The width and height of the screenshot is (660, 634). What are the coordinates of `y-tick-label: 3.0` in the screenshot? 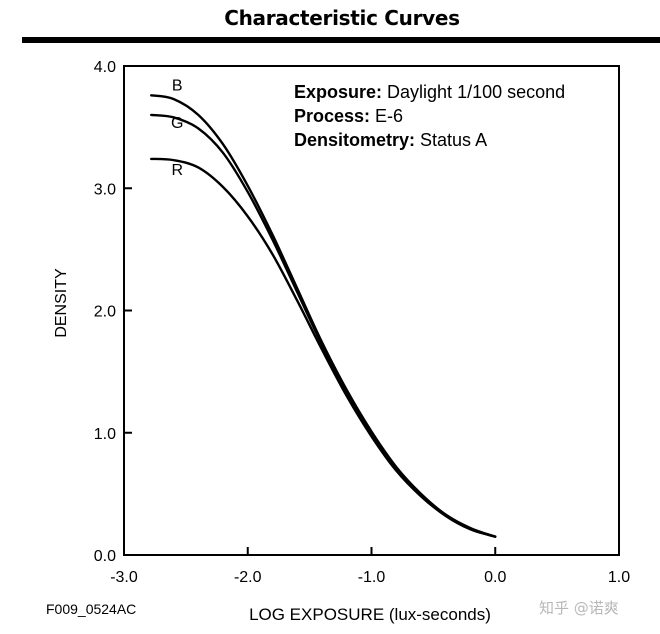 It's located at (105, 189).